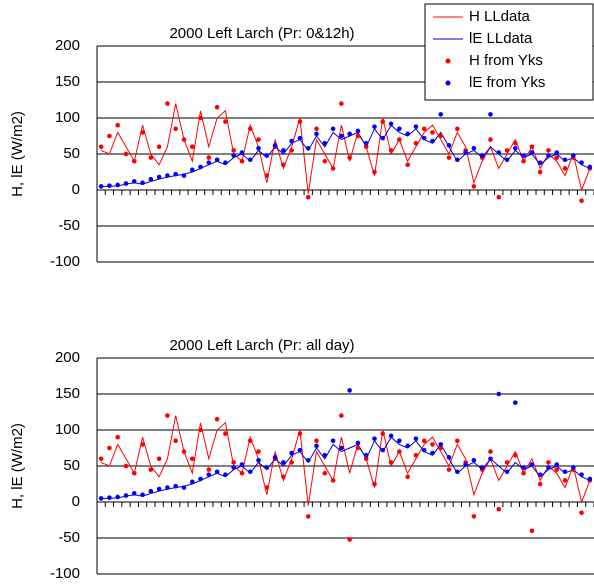  I want to click on y-tick-label: 0, so click(76, 189).